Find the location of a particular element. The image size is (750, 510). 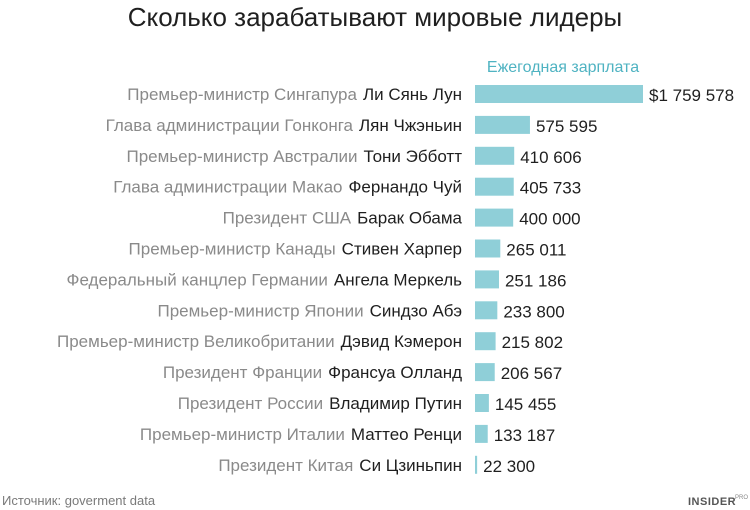

salary-value-label: 265 011 is located at coordinates (536, 250).